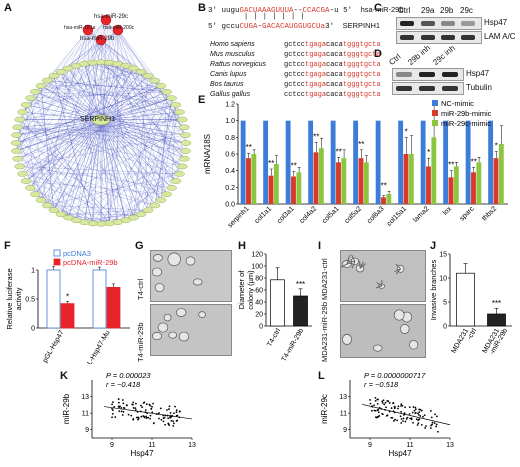  Describe the element at coordinates (334, 85) in the screenshot. I see `seq-part: caca` at that location.